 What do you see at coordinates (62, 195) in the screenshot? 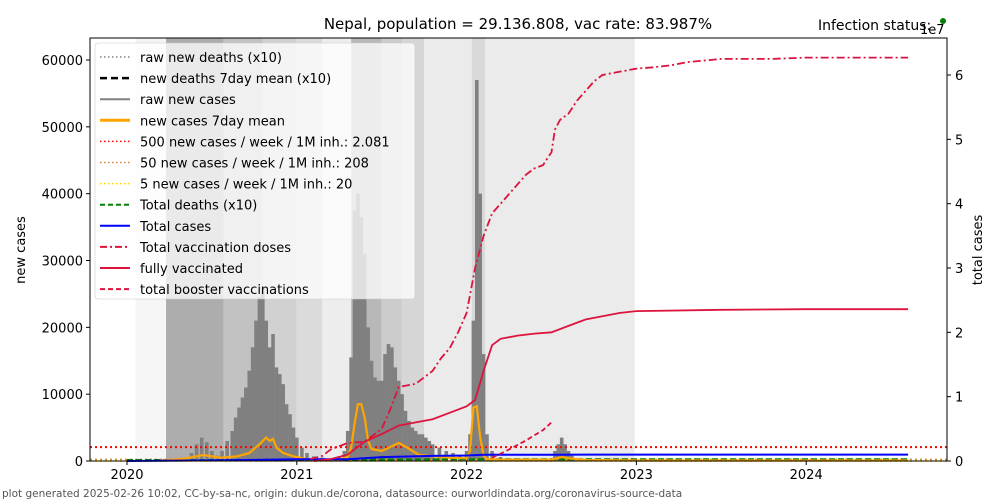
I see `y-tick-left-label: 40000` at bounding box center [62, 195].